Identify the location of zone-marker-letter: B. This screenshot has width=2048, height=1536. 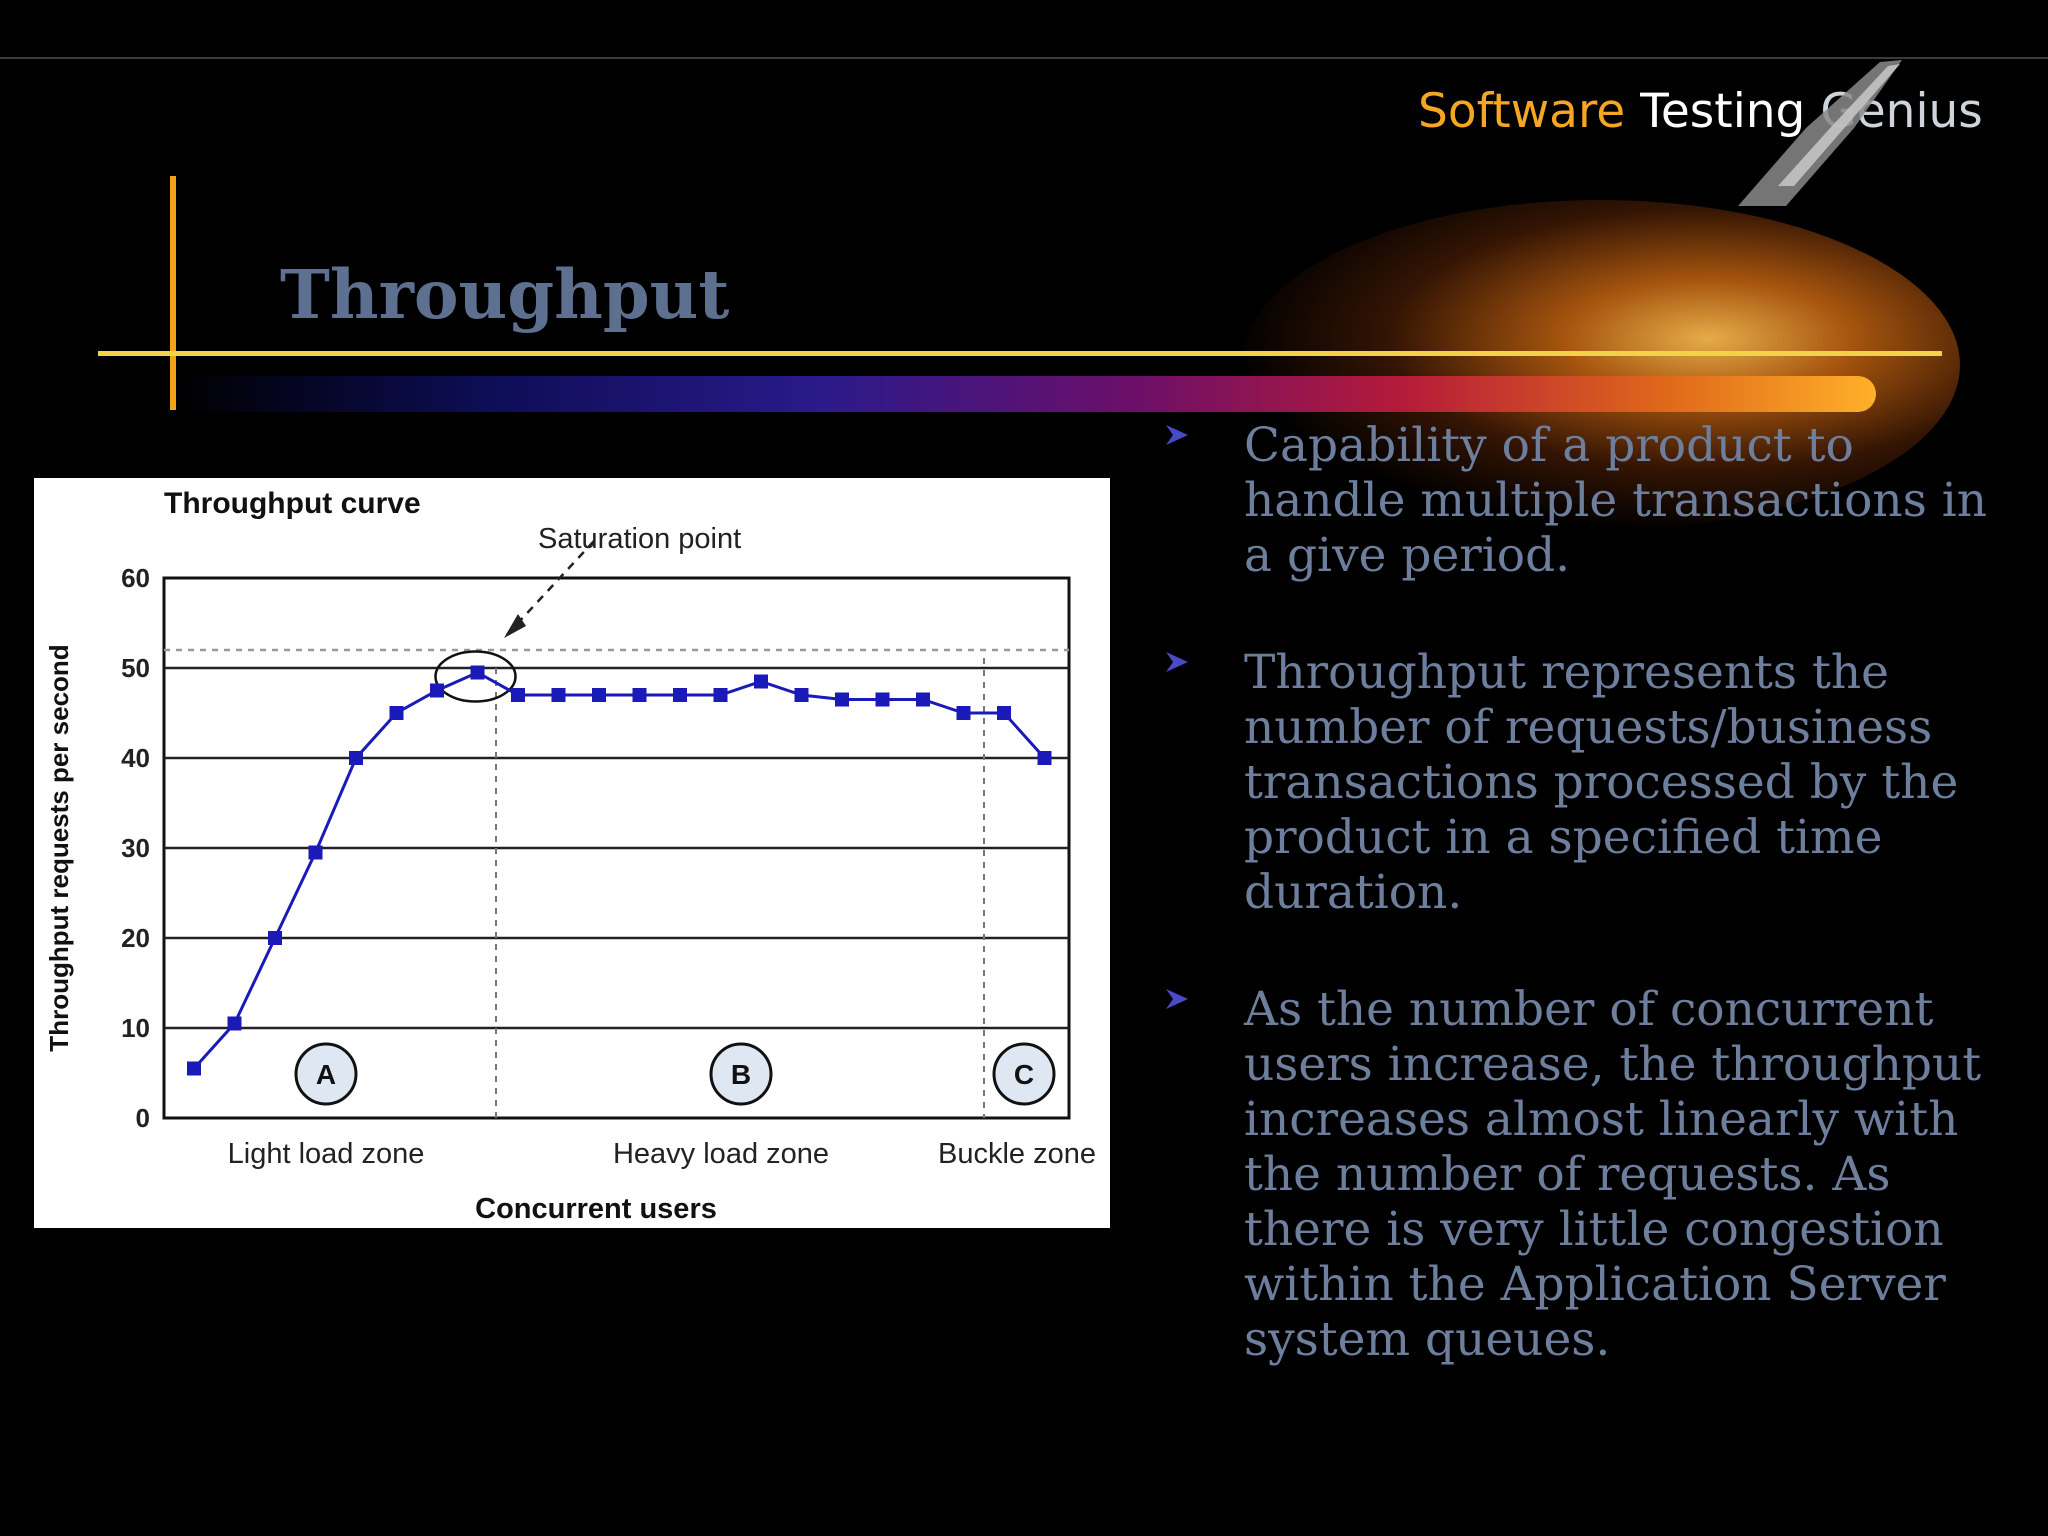
(741, 1074).